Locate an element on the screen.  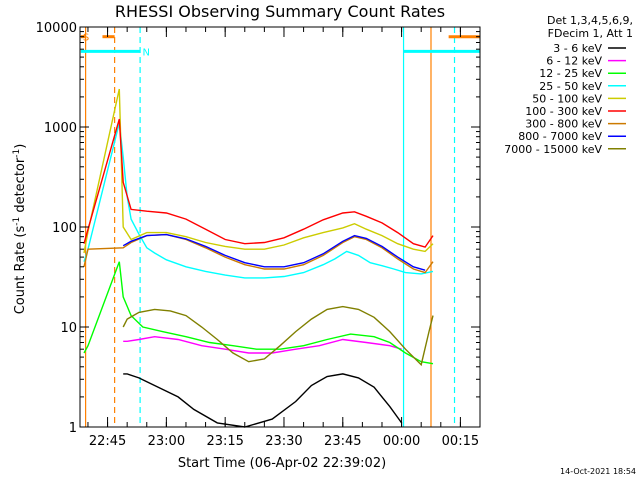
x-tick-label: 22:45 is located at coordinates (107, 441).